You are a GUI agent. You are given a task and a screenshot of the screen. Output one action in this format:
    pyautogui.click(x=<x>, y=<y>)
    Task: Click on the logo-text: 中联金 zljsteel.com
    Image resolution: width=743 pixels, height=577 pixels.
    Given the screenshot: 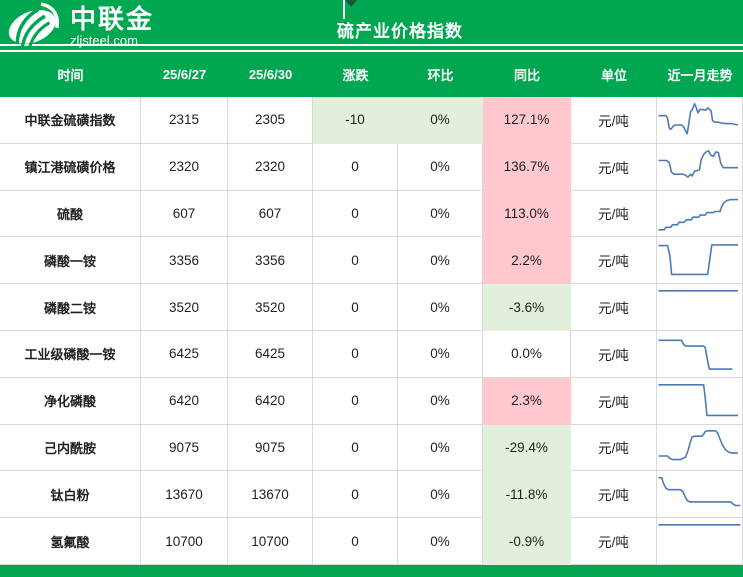 What is the action you would take?
    pyautogui.click(x=112, y=26)
    